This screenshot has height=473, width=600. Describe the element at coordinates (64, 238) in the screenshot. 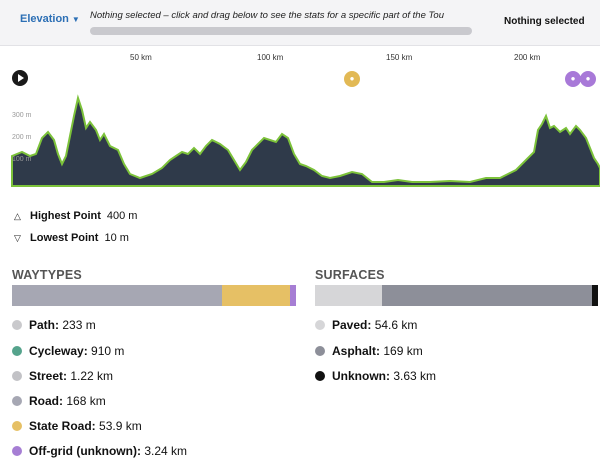

I see `lowest-point-label: Lowest Point` at that location.